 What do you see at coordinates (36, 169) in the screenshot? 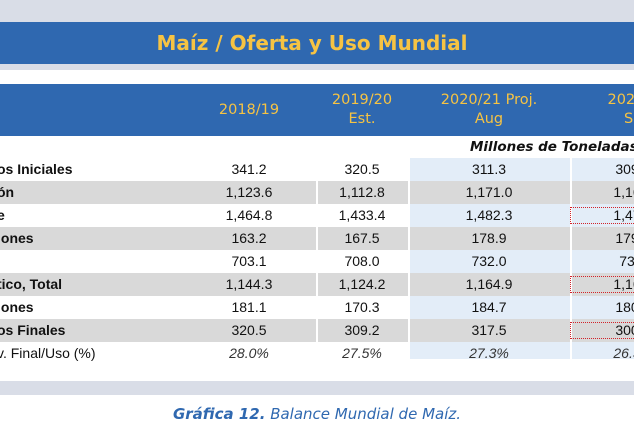
I see `row-label: os Iniciales` at bounding box center [36, 169].